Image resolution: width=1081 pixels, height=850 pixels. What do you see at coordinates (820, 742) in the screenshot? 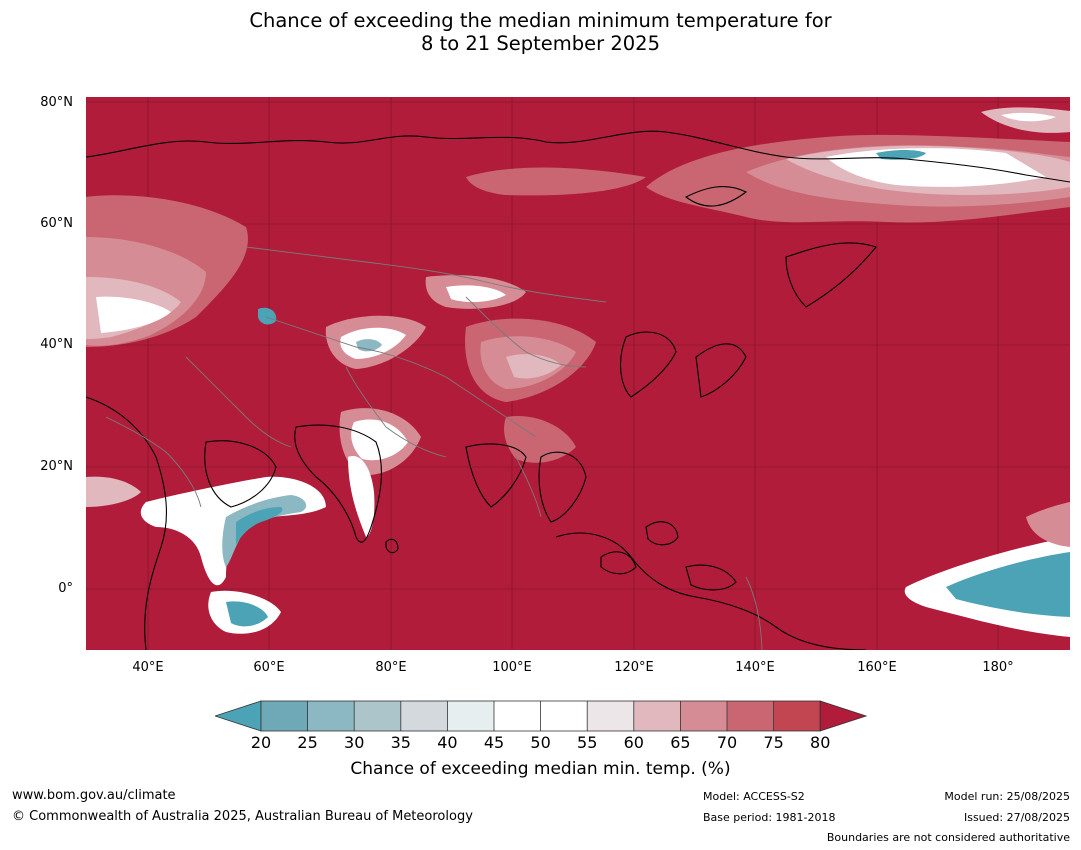
I see `colorbar-tick: 80` at bounding box center [820, 742].